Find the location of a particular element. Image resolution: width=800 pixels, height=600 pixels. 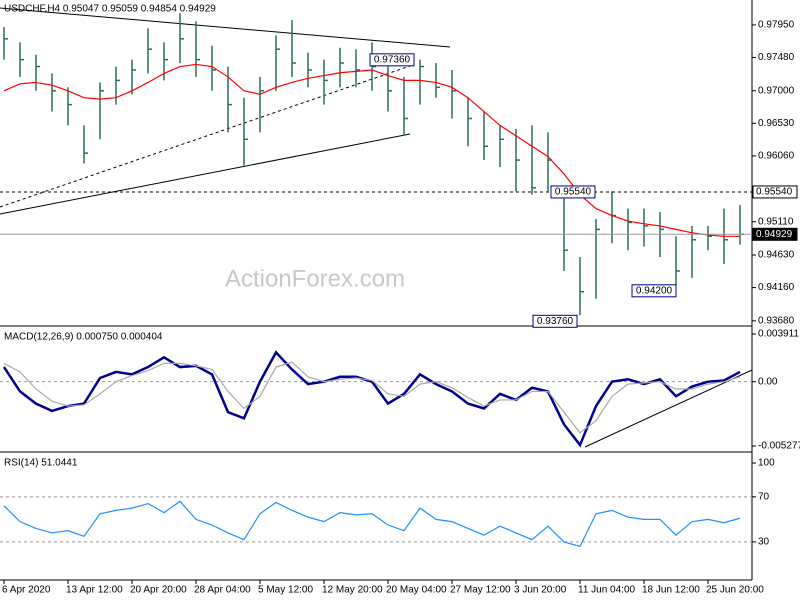

watermark: ActionForex.com is located at coordinates (315, 278).